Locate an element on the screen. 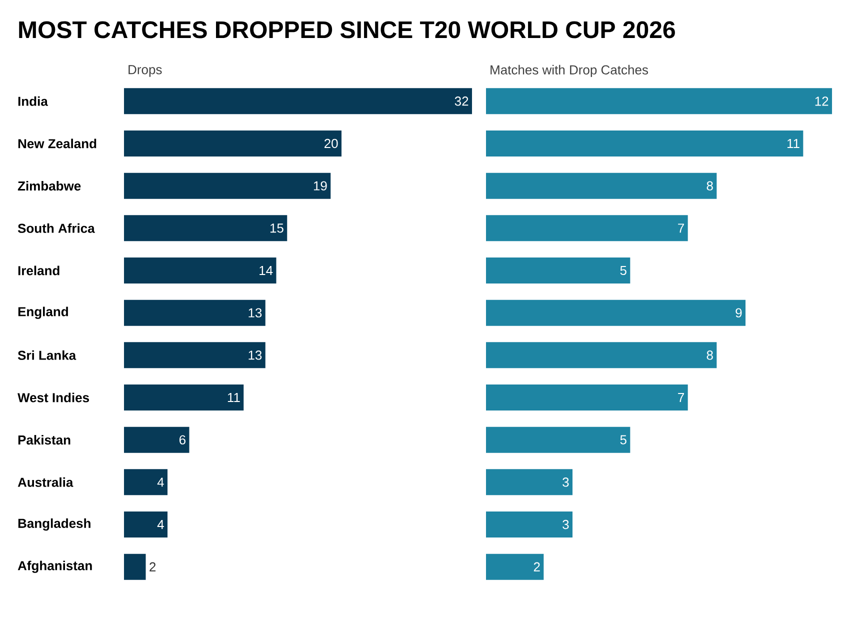  y-tick-label: Bangladesh is located at coordinates (54, 524).